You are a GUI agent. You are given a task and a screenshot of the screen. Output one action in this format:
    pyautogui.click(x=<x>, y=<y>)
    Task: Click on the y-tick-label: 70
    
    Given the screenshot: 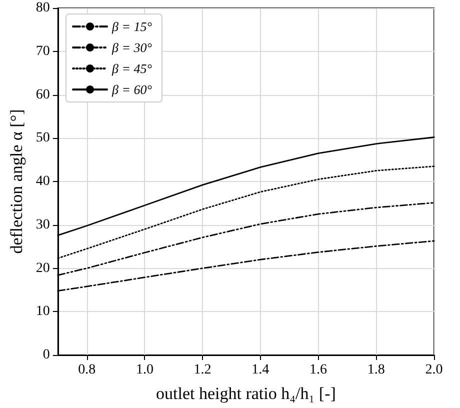 What is the action you would take?
    pyautogui.click(x=43, y=51)
    